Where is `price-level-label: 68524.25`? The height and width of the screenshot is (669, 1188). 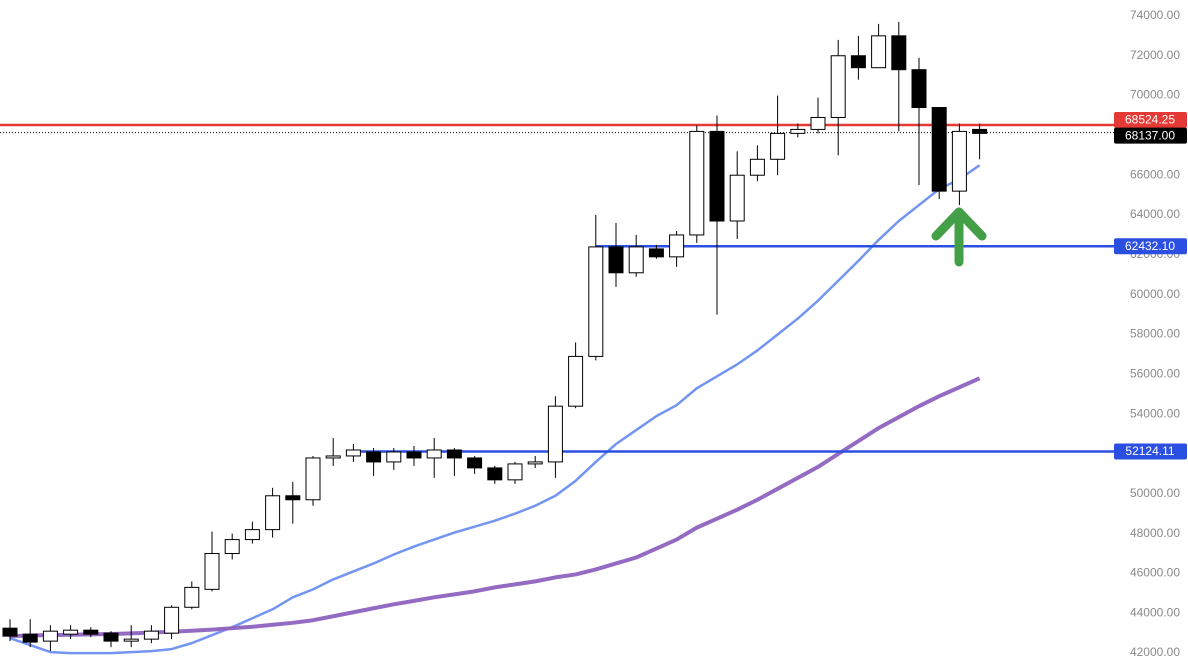 price-level-label: 68524.25 is located at coordinates (1150, 120).